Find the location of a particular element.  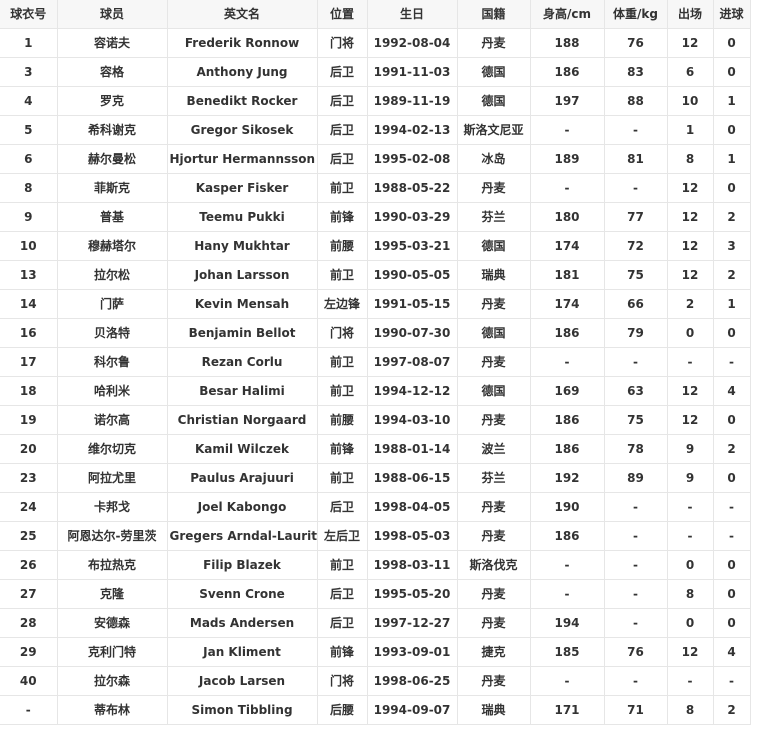

table-cell: 1993-09-01 is located at coordinates (412, 651).